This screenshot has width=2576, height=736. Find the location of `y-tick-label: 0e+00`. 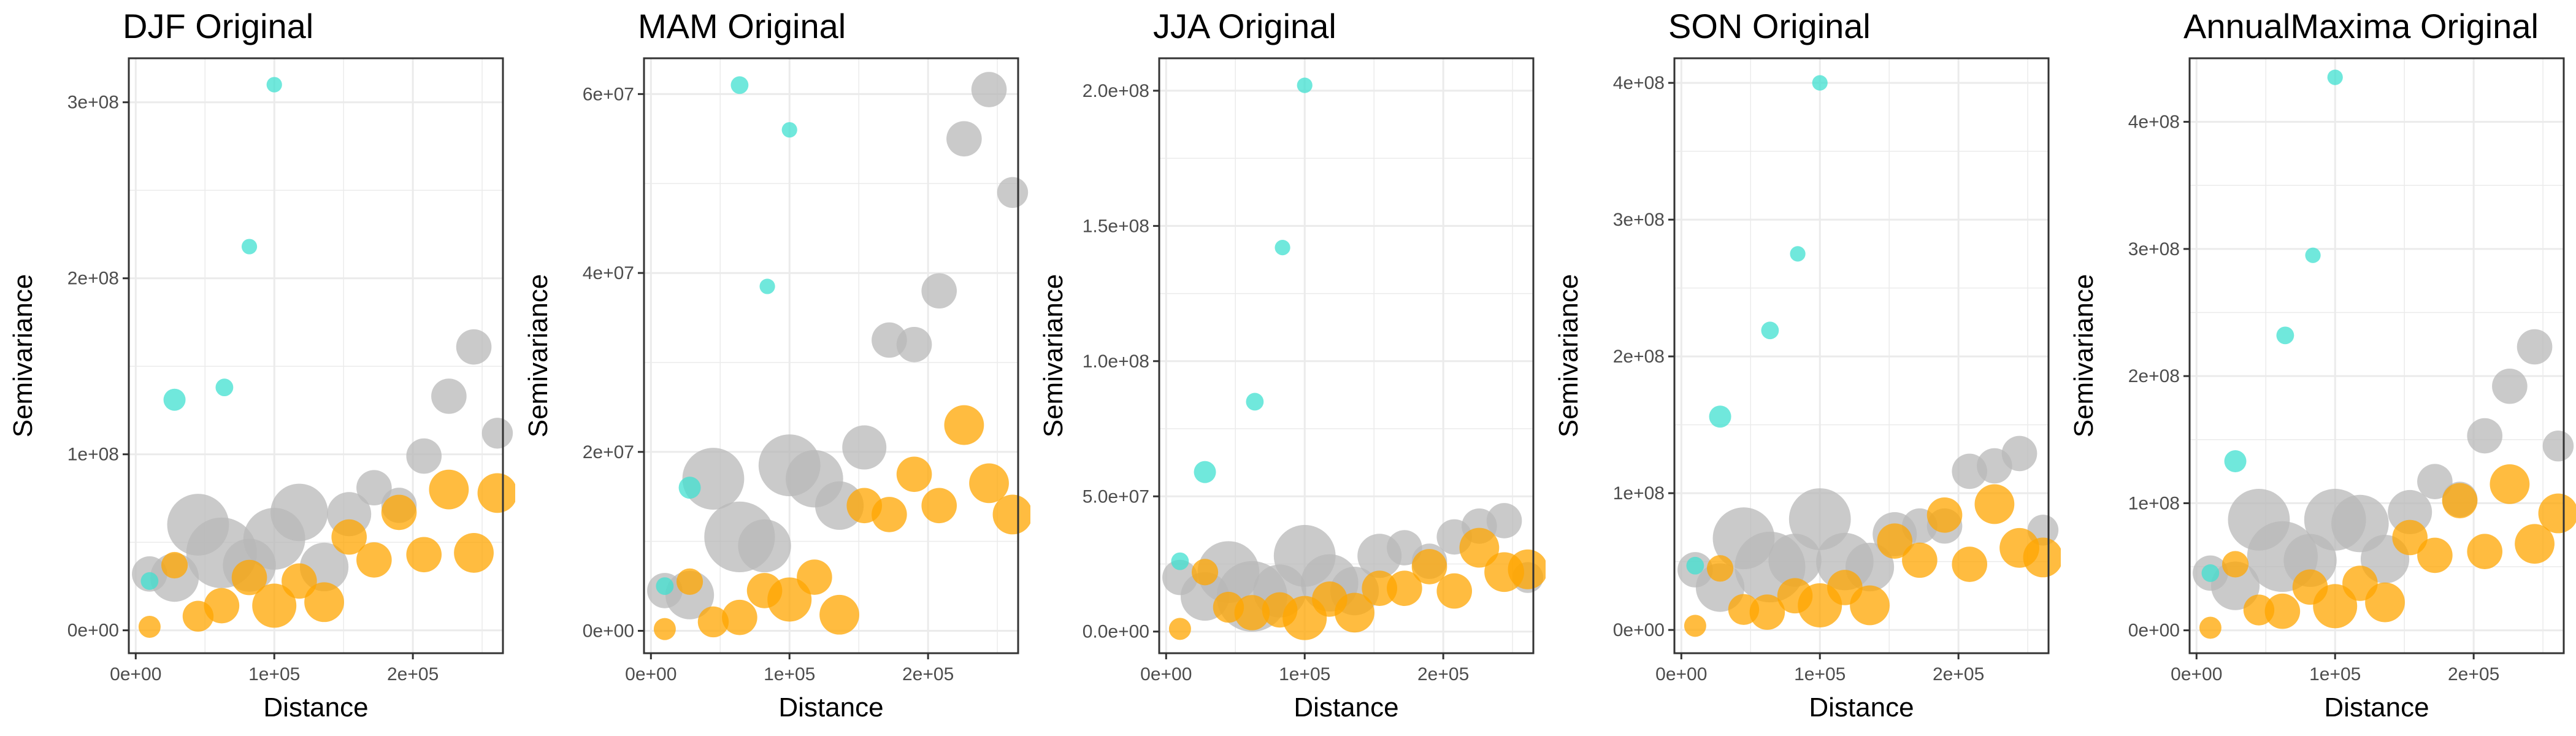

y-tick-label: 0e+00 is located at coordinates (1639, 630).